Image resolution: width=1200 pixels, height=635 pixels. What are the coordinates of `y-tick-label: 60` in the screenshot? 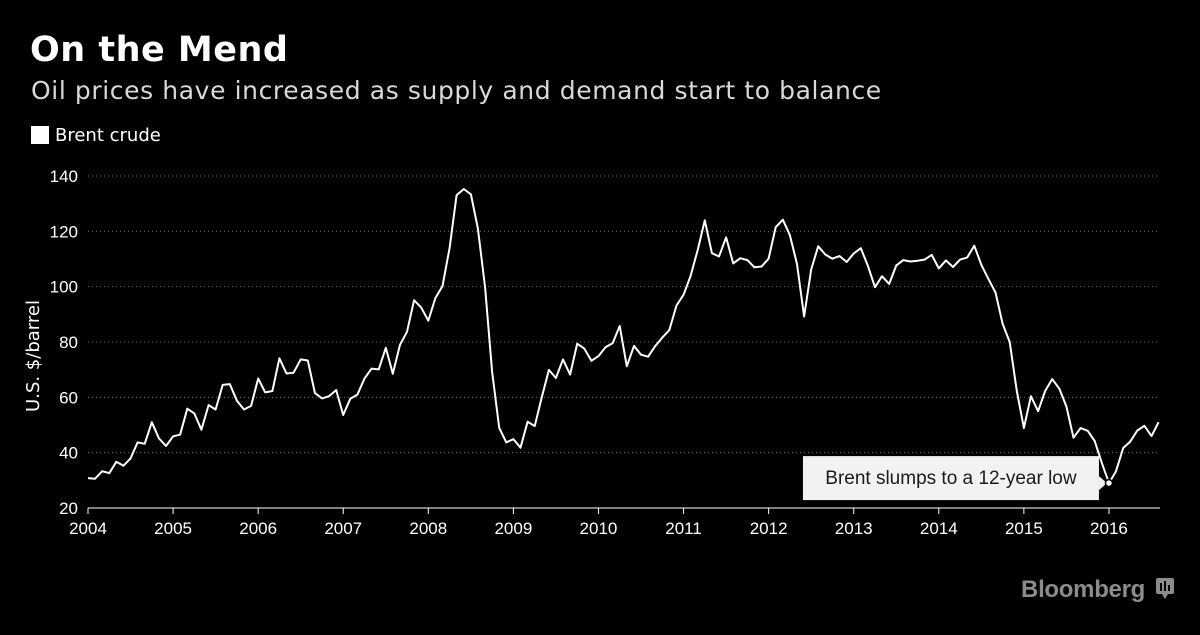 It's located at (68, 397).